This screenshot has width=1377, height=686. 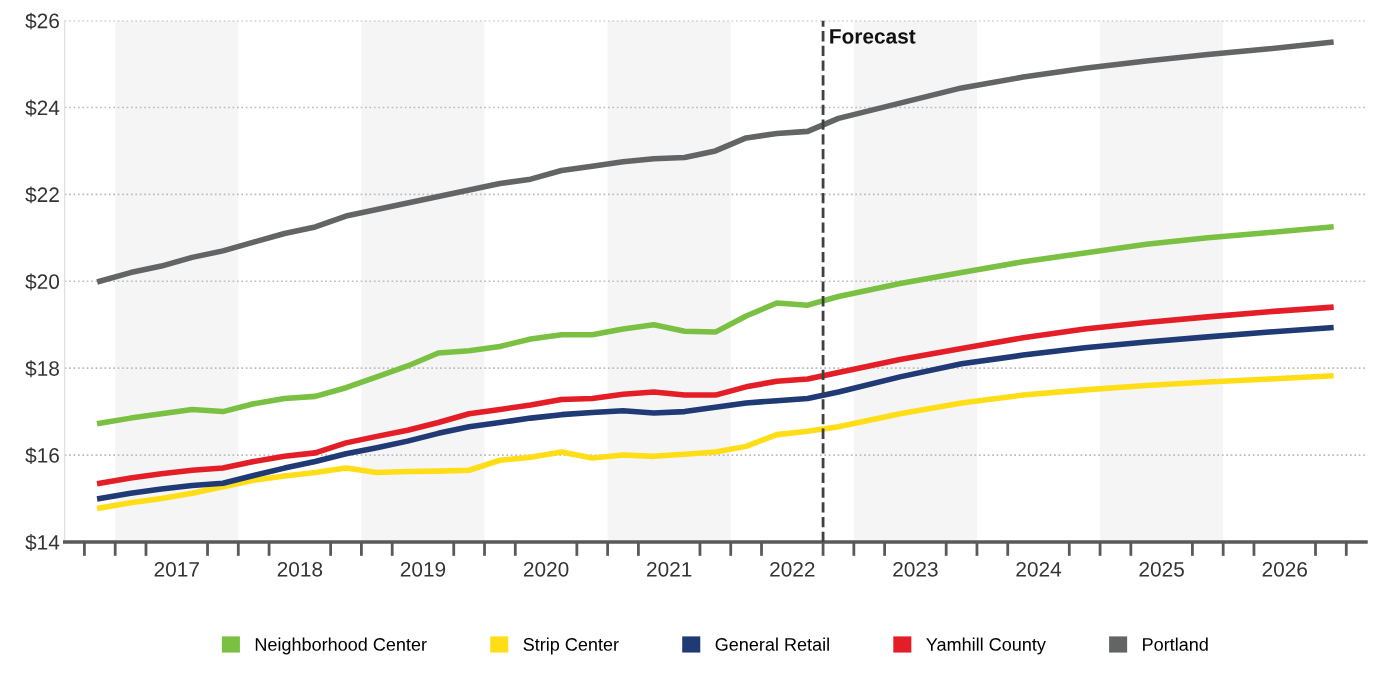 What do you see at coordinates (1039, 569) in the screenshot?
I see `x-tick-label: 2024` at bounding box center [1039, 569].